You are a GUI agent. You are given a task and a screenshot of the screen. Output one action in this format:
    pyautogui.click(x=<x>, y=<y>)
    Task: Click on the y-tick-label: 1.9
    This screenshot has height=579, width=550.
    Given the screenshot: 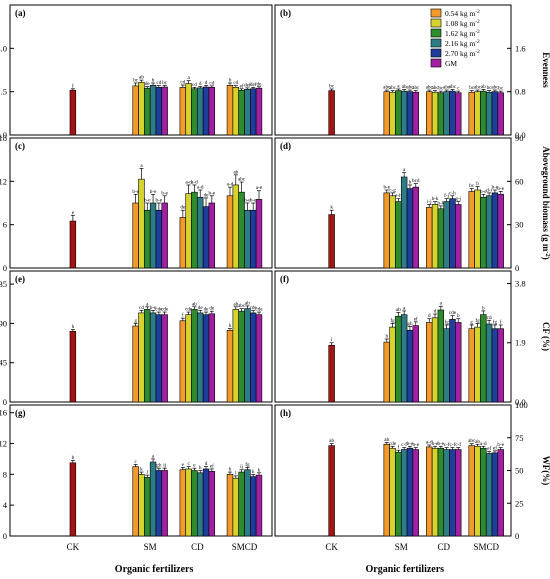 What is the action you would take?
    pyautogui.click(x=520, y=343)
    